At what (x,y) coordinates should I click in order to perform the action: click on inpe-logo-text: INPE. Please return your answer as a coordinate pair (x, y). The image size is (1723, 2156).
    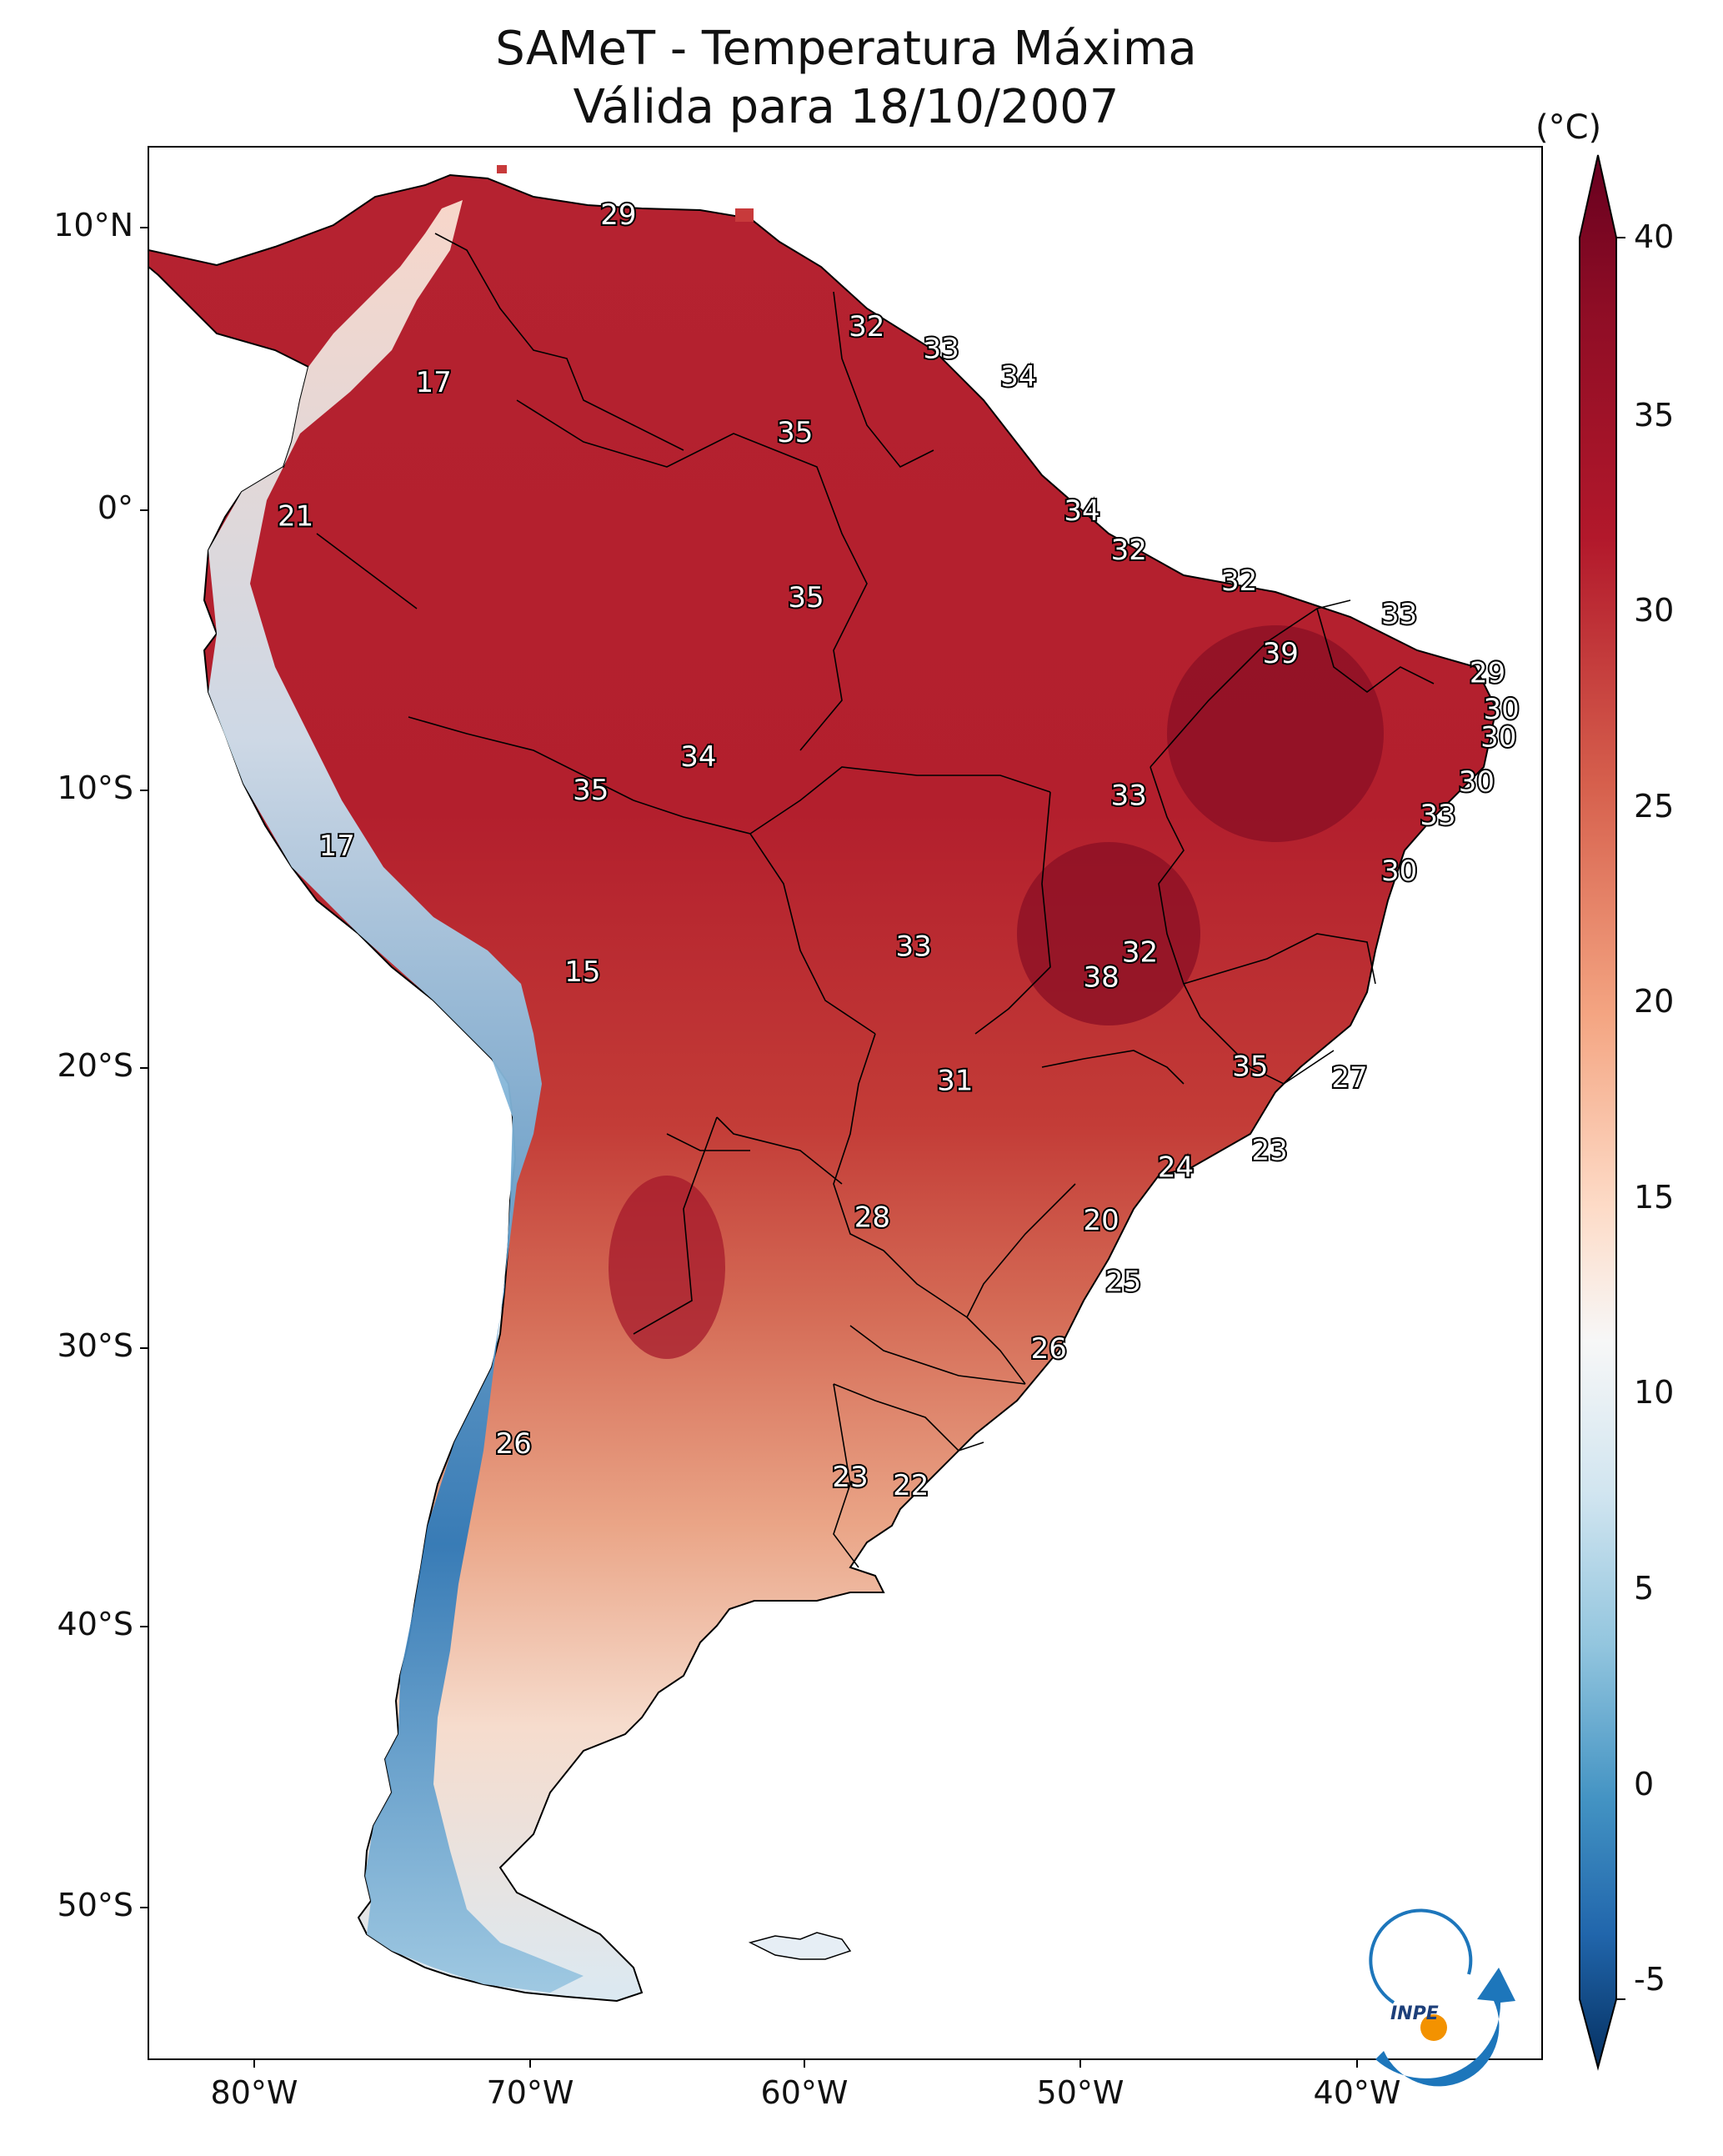
    Looking at the image, I should click on (1414, 2013).